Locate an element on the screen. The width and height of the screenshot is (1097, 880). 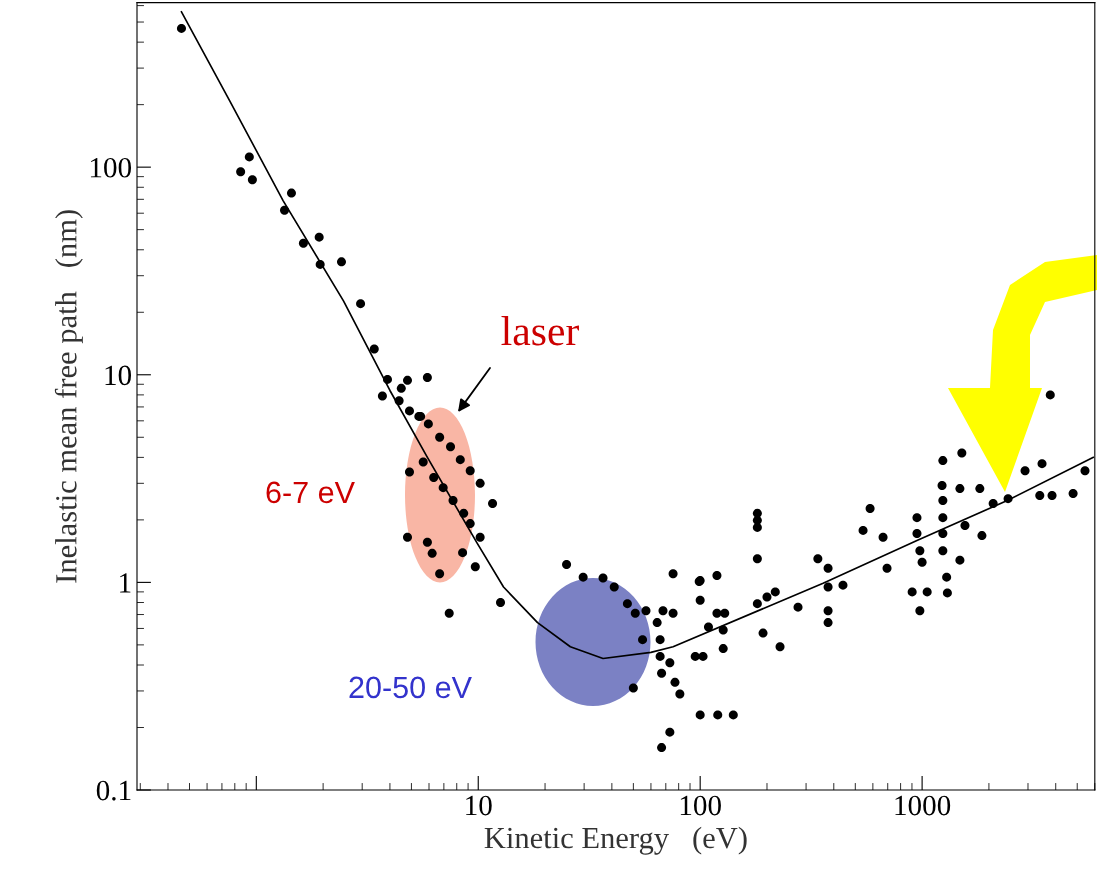
x-axis-title: Kinetic Energy (eV) is located at coordinates (615, 840).